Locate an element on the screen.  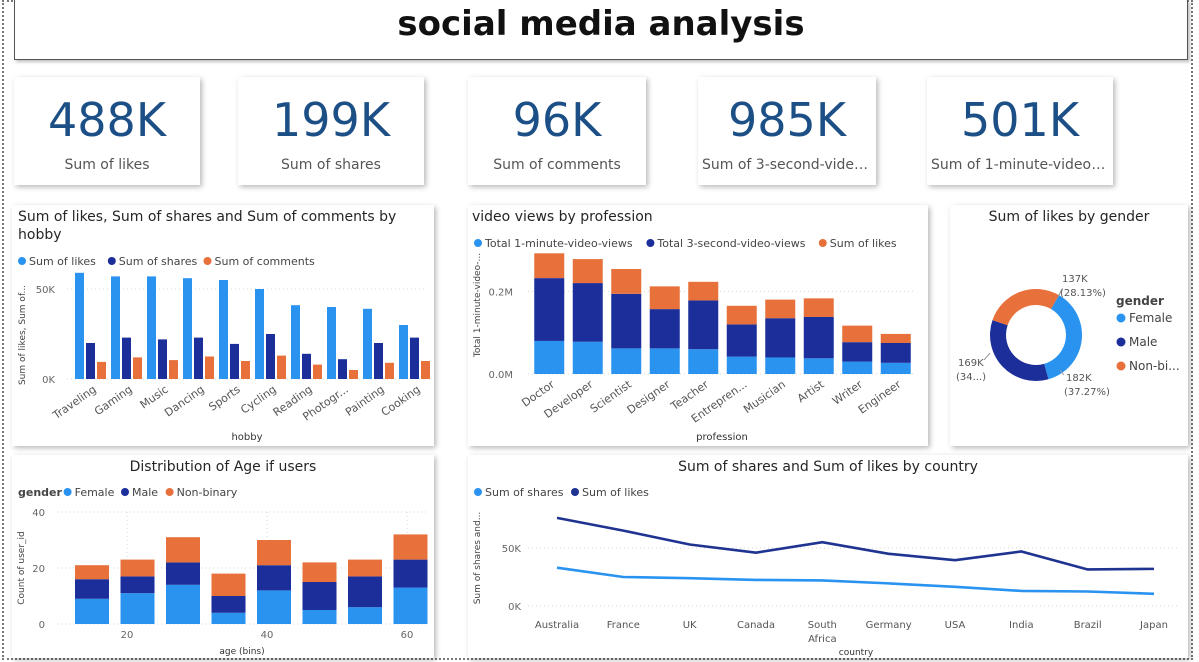
x-tick-label: France is located at coordinates (623, 625).